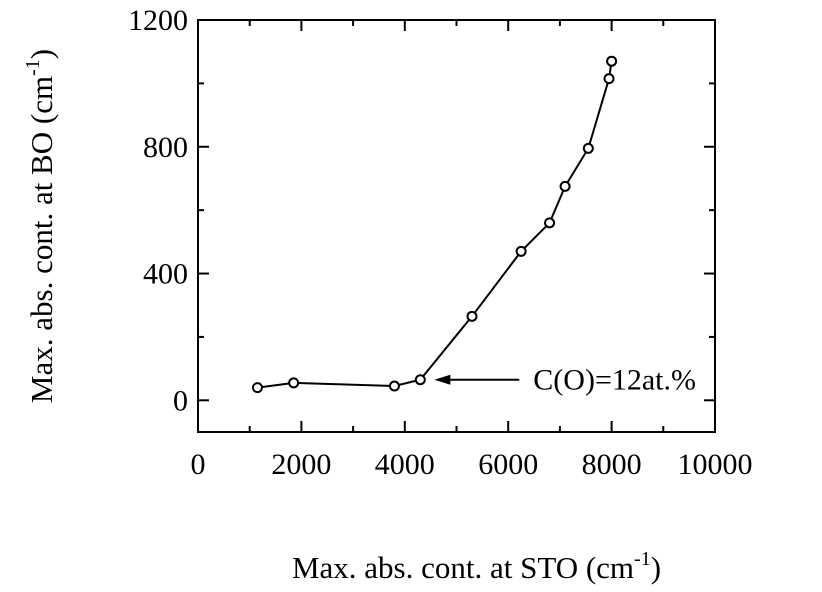 This screenshot has width=822, height=592. Describe the element at coordinates (33, 67) in the screenshot. I see `y-axis-title-sup: -1` at that location.